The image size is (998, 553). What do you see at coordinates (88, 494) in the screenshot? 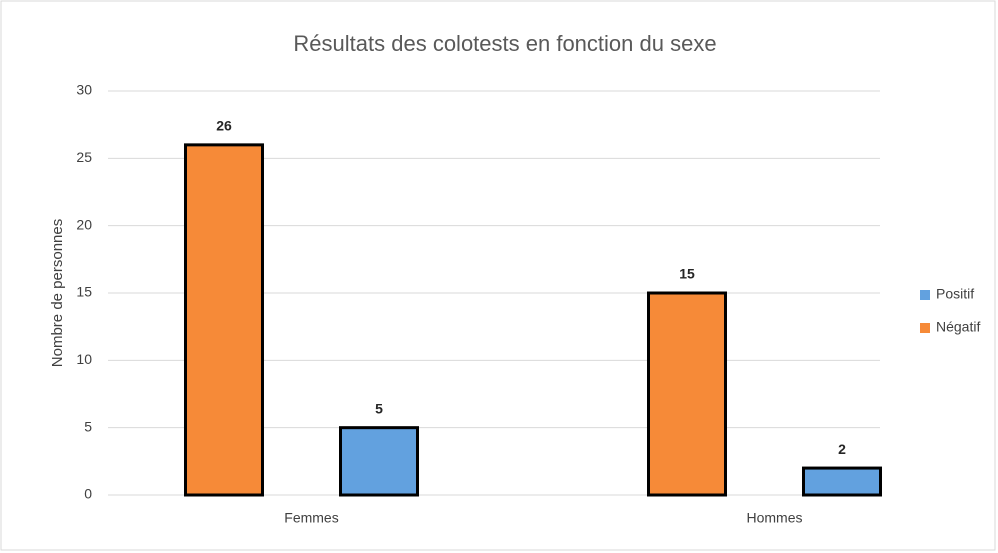
I see `y-tick-label: 0` at bounding box center [88, 494].